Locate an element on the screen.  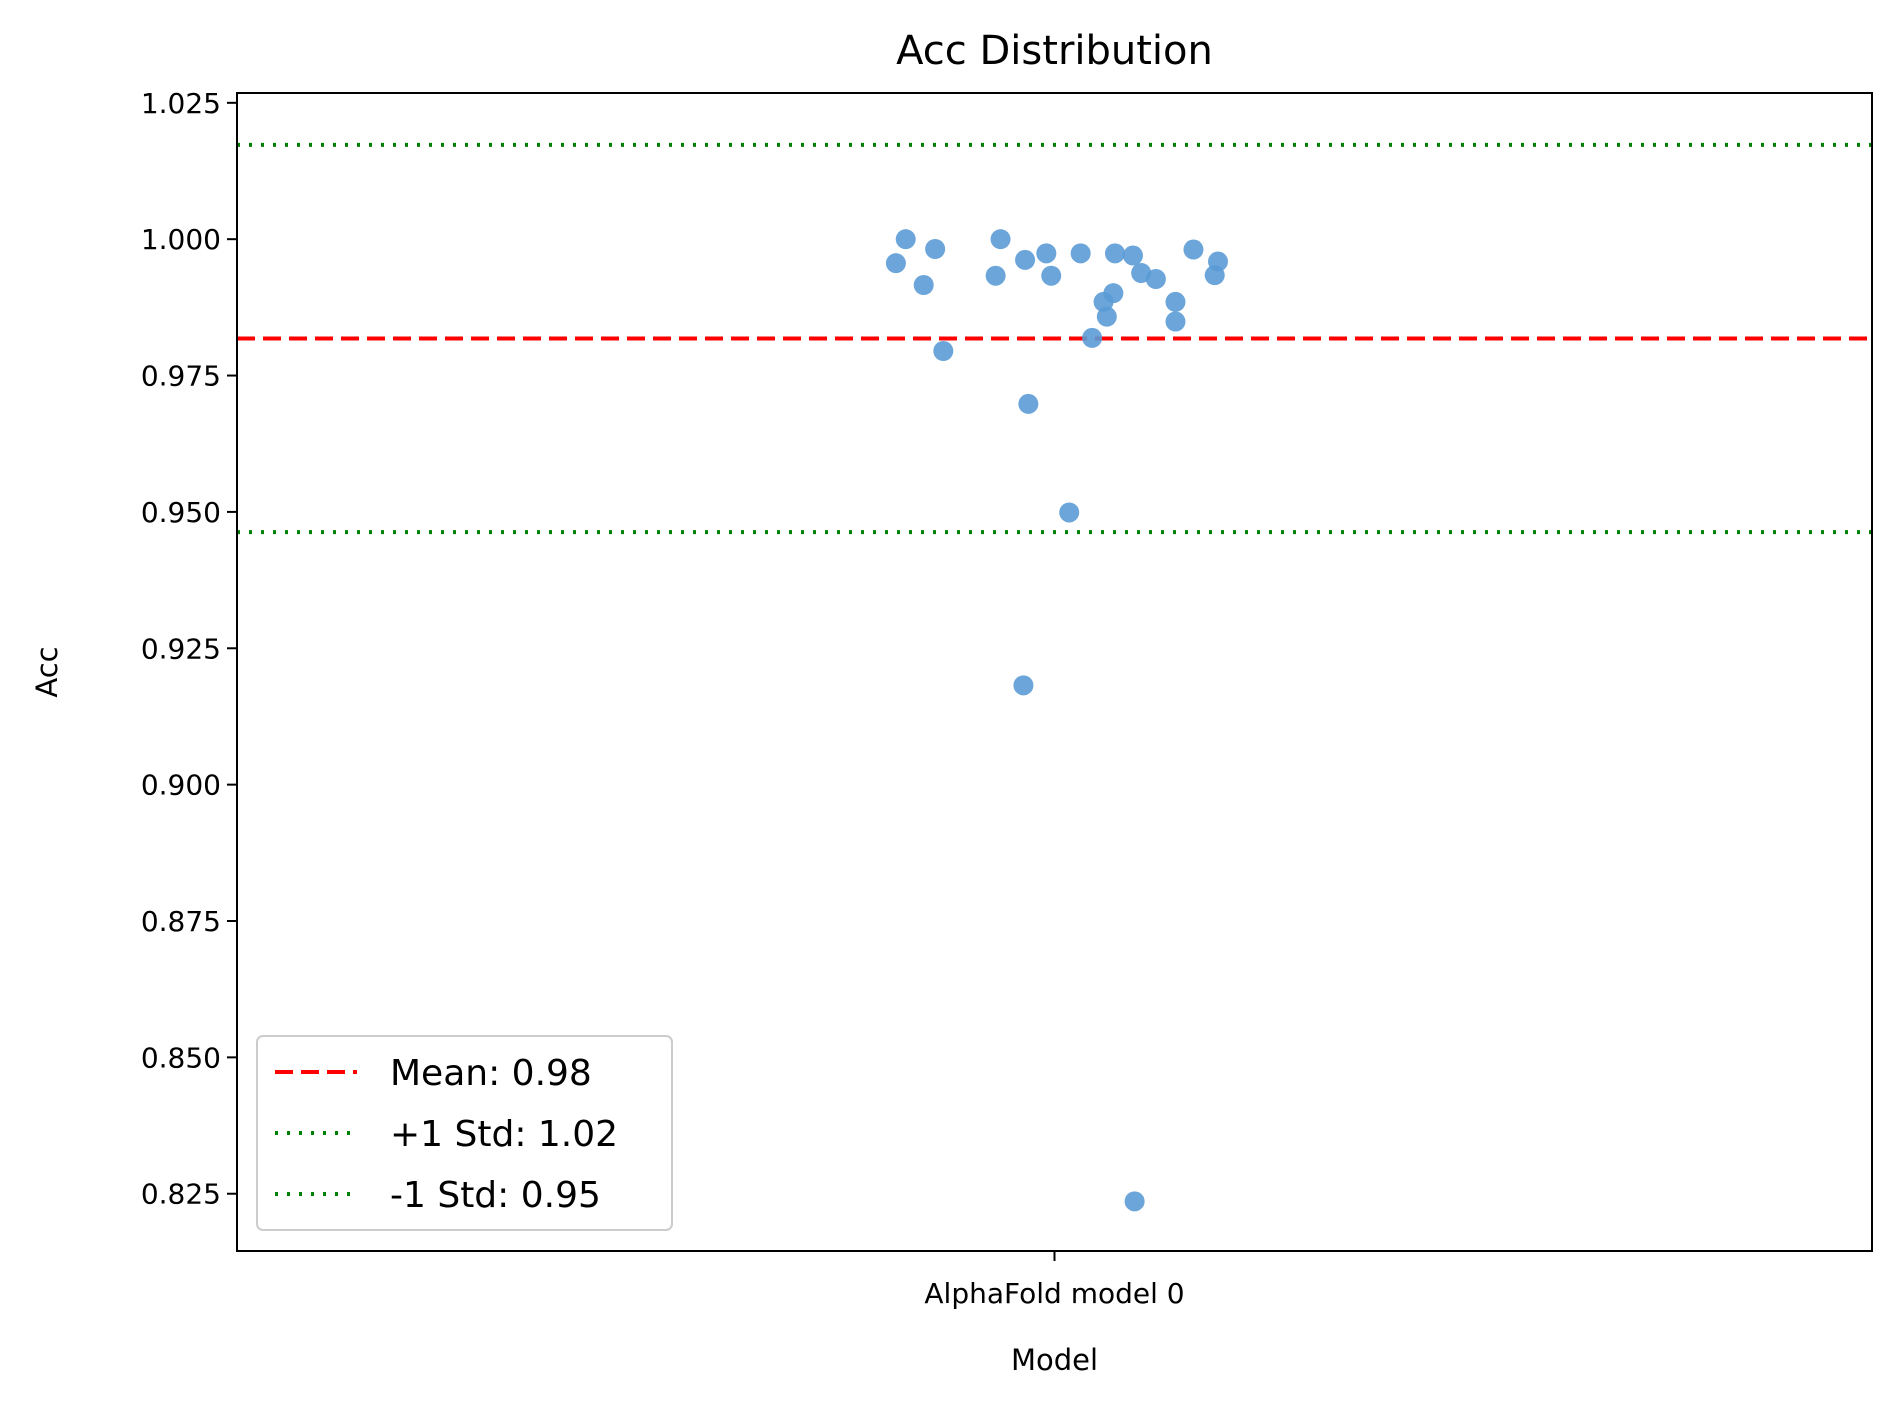
y-tick-label: 1.025 is located at coordinates (181, 103).